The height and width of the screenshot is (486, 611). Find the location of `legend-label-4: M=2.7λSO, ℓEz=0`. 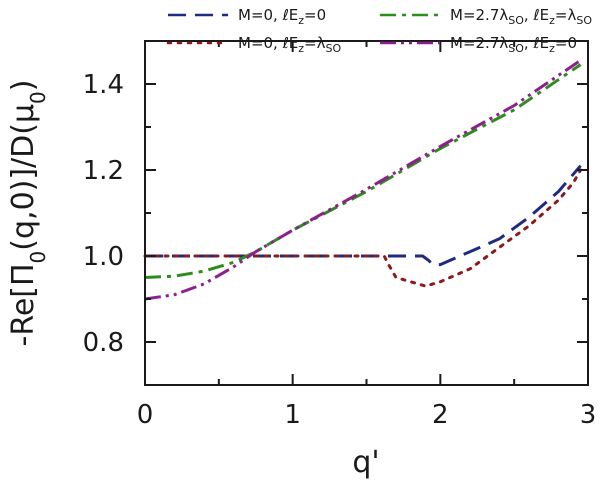

legend-label-4: M=2.7λSO, ℓEz=0 is located at coordinates (513, 44).